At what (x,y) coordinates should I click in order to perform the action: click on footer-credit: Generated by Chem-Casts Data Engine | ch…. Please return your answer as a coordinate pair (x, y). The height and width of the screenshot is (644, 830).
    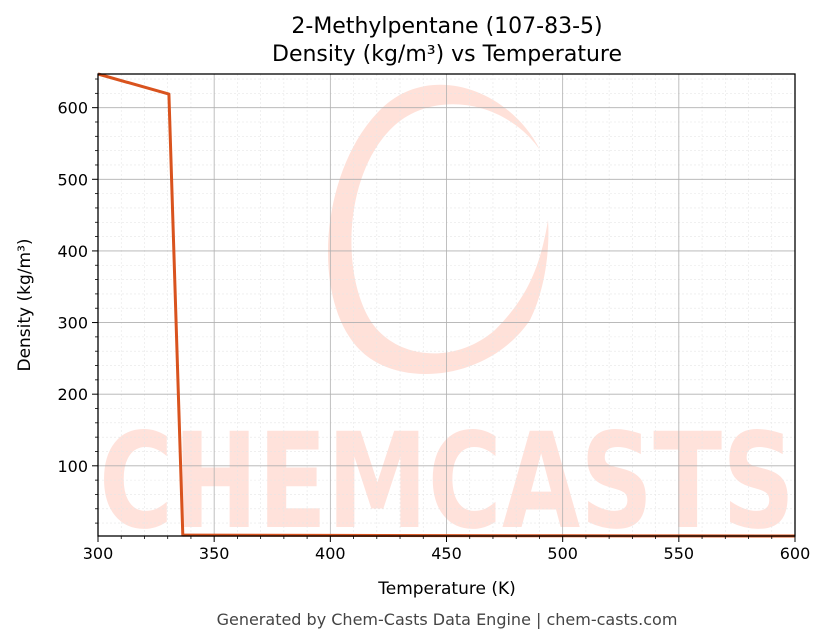
    Looking at the image, I should click on (447, 619).